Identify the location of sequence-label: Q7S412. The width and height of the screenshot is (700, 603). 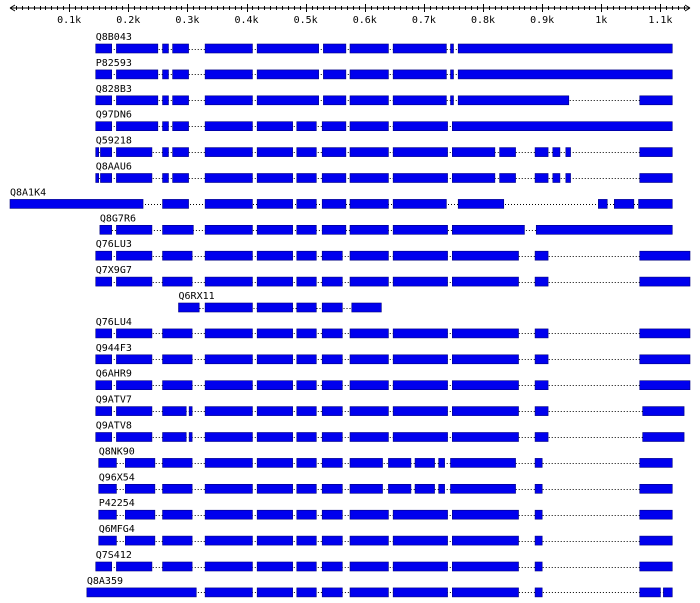
(114, 555).